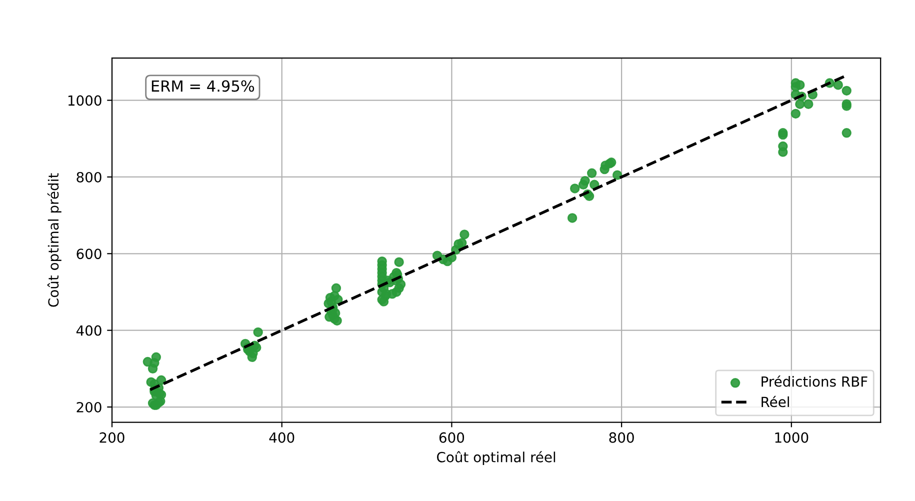  Describe the element at coordinates (815, 381) in the screenshot. I see `legend-label: Prédictions RBF` at that location.